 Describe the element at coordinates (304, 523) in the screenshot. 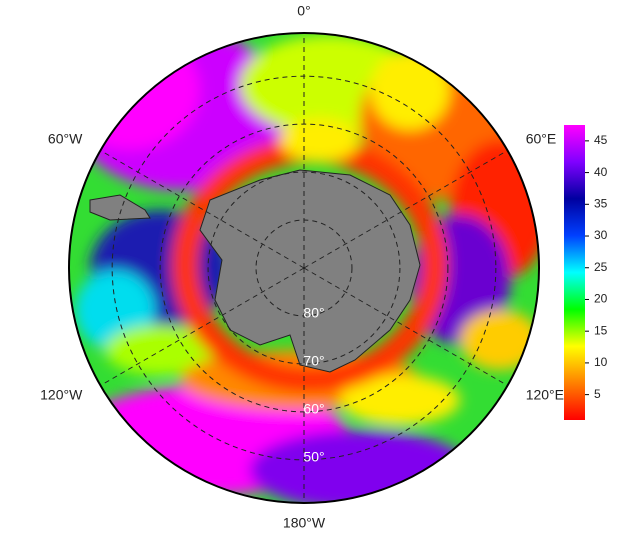

I see `lon-label: 180°W` at that location.